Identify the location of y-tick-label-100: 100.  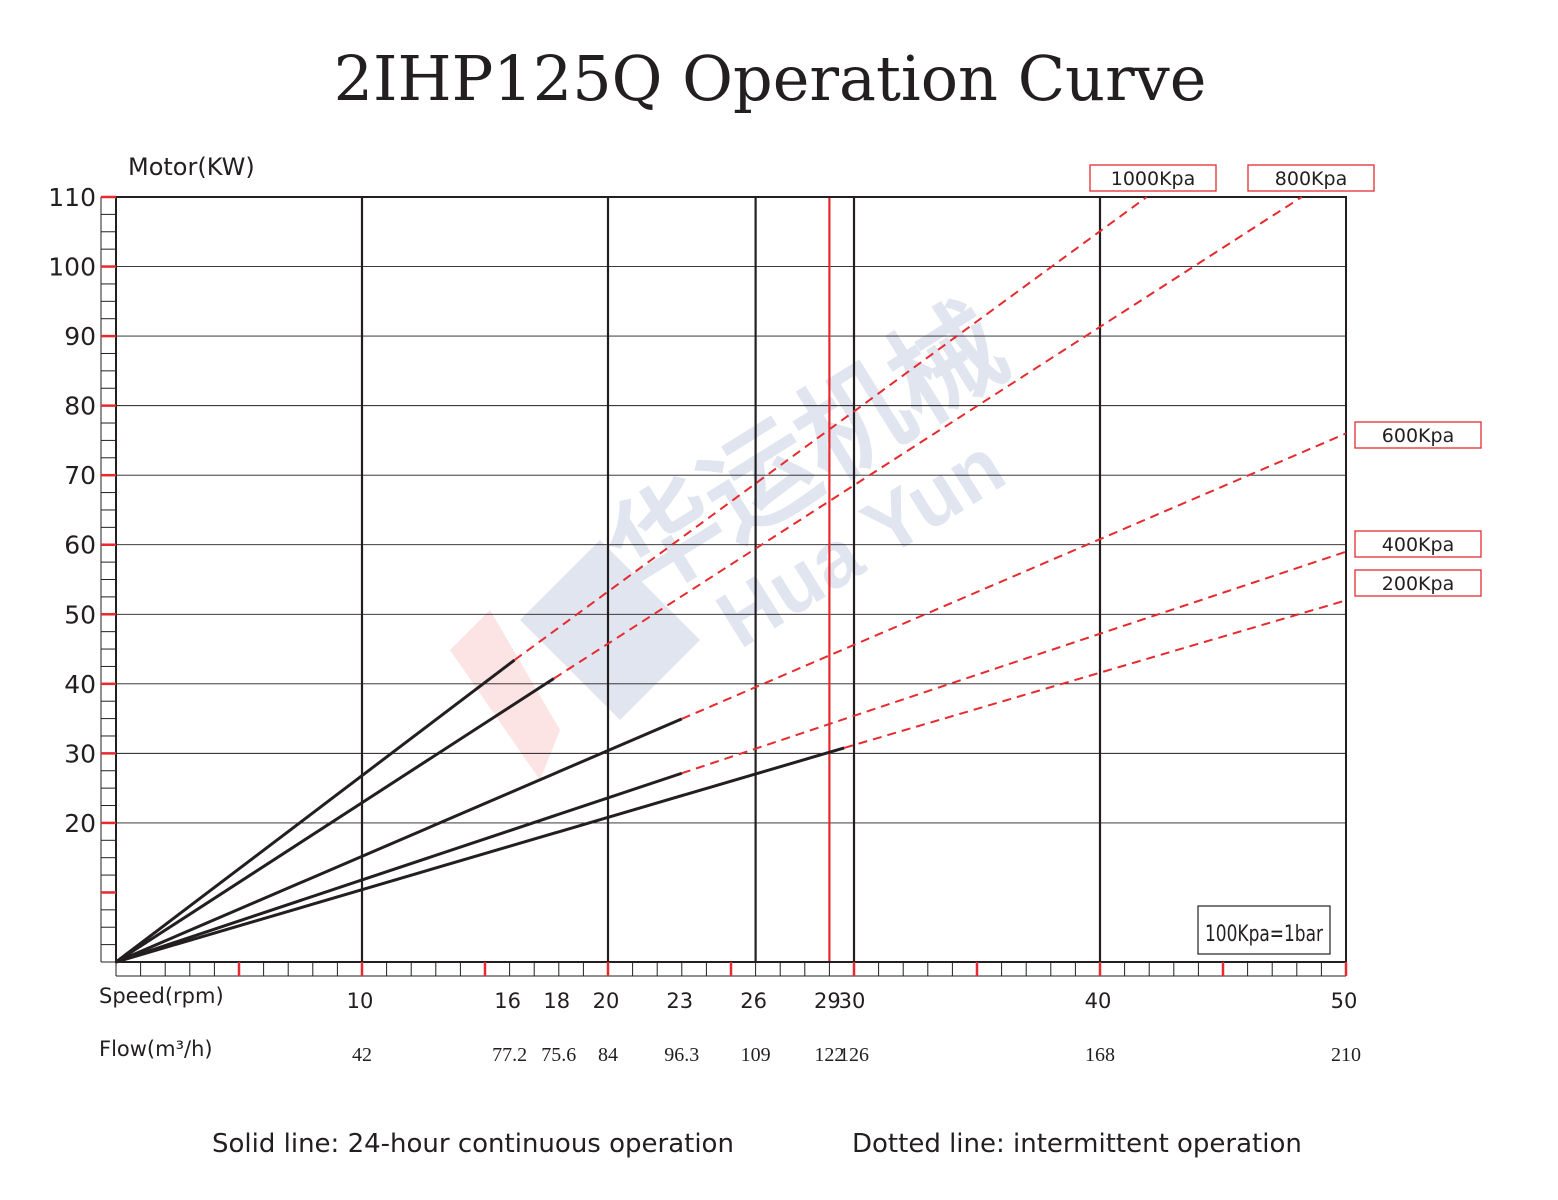
(72, 267).